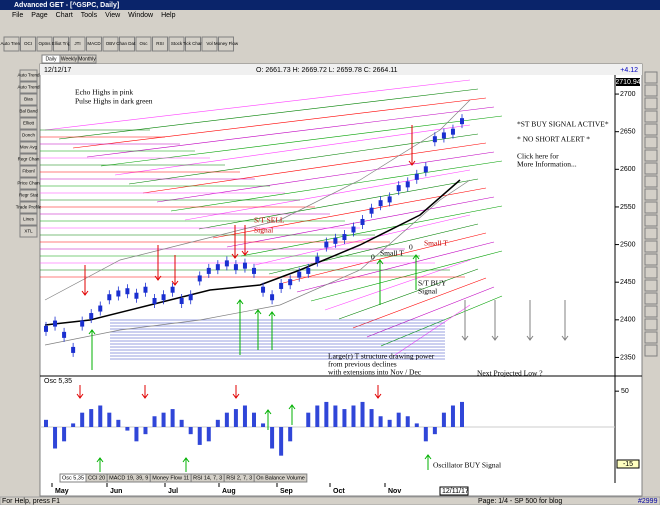 The height and width of the screenshot is (505, 660). I want to click on tool-label: Price Chan, so click(28, 183).